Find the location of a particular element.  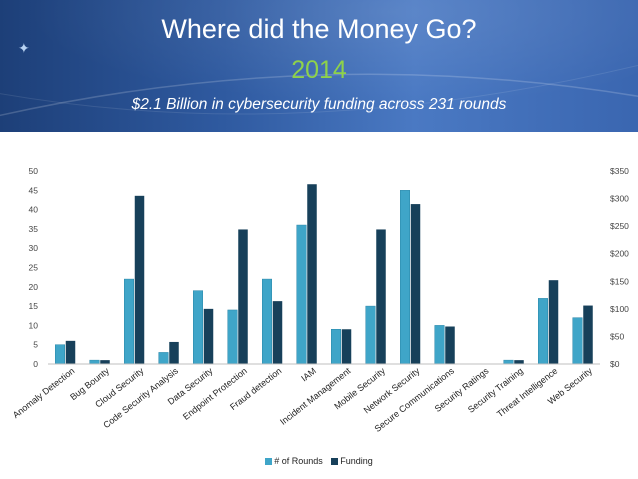

legend-label-funding: Funding is located at coordinates (356, 461).